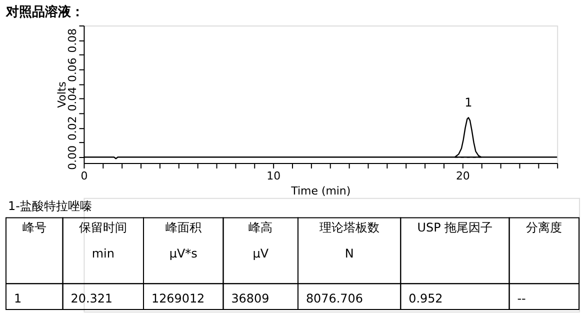  What do you see at coordinates (91, 299) in the screenshot?
I see `text: 20.321` at bounding box center [91, 299].